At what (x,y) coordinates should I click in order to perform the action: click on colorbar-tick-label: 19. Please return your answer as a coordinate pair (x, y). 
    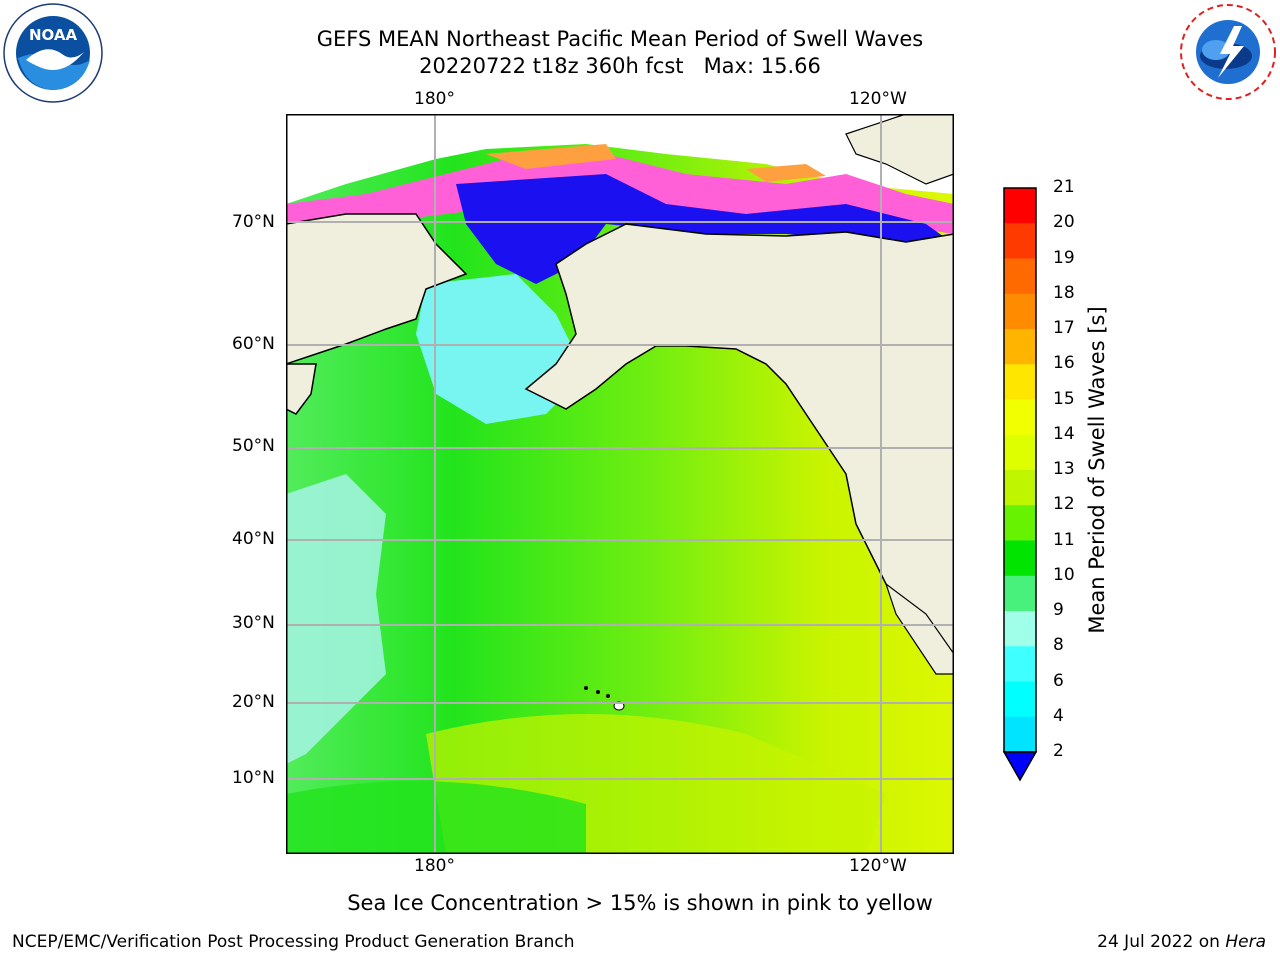
    Looking at the image, I should click on (1064, 257).